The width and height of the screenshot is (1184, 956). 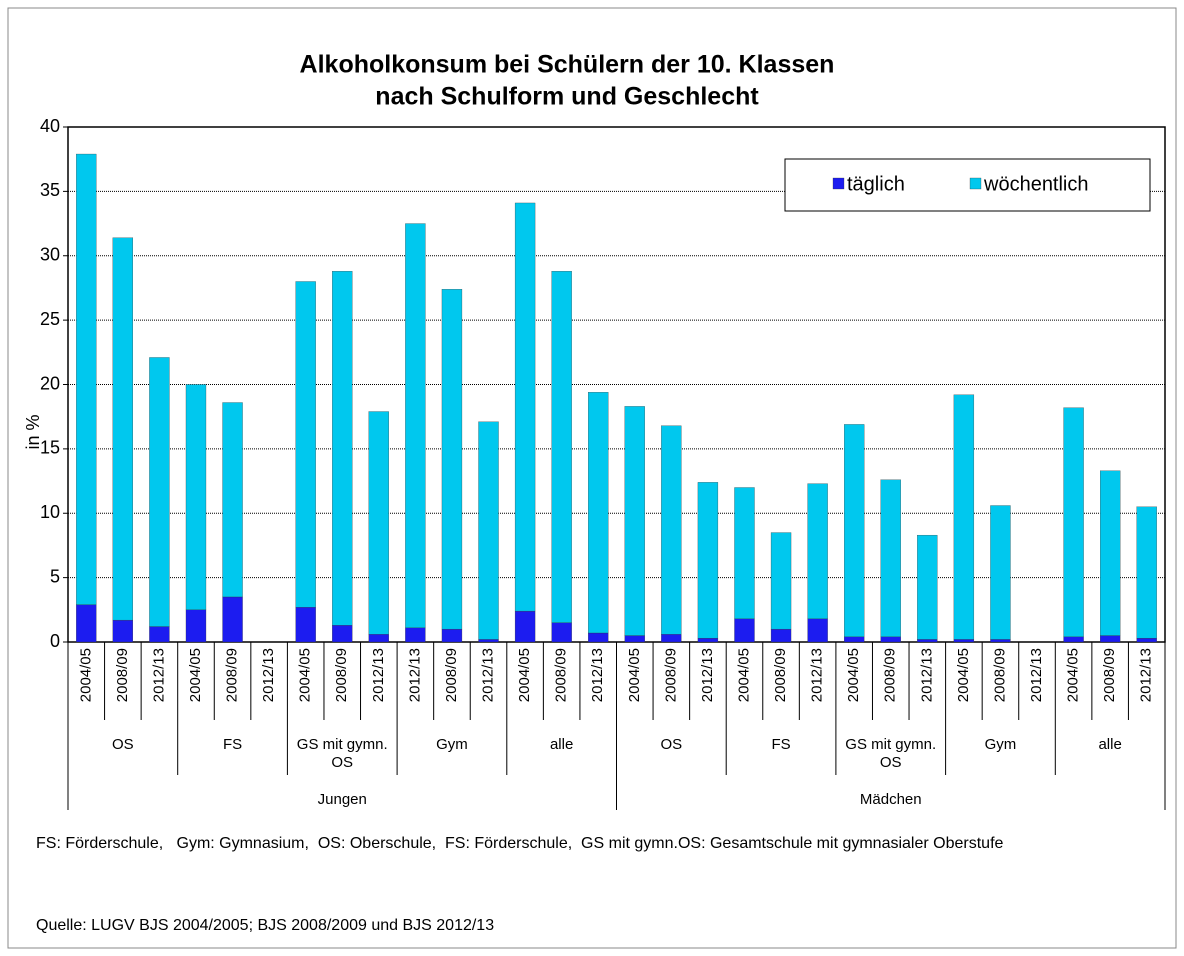 I want to click on y-tick-label: 35, so click(x=50, y=190).